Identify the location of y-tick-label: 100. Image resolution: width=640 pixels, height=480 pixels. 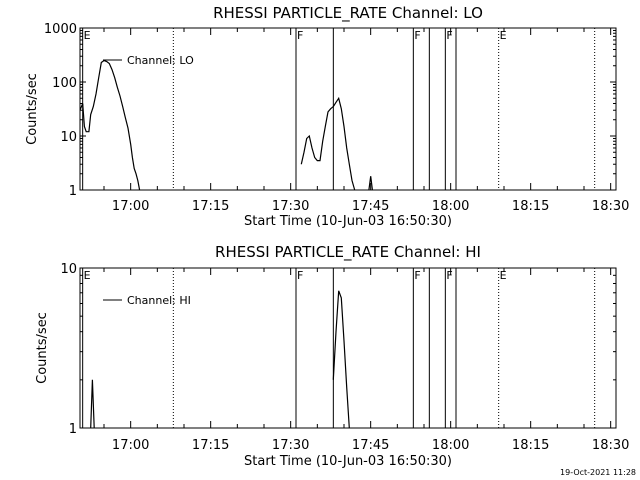
(64, 83).